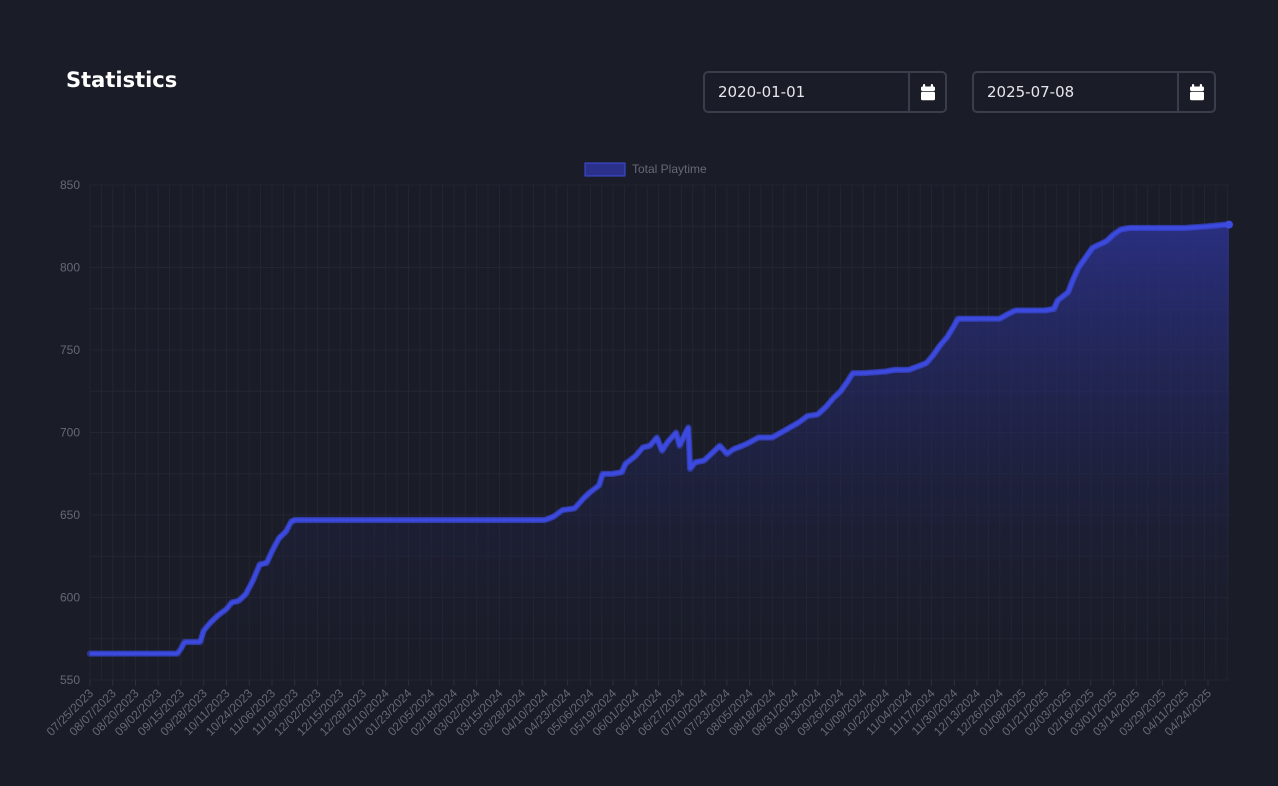 The width and height of the screenshot is (1278, 786). I want to click on y-tick-label: 750, so click(70, 350).